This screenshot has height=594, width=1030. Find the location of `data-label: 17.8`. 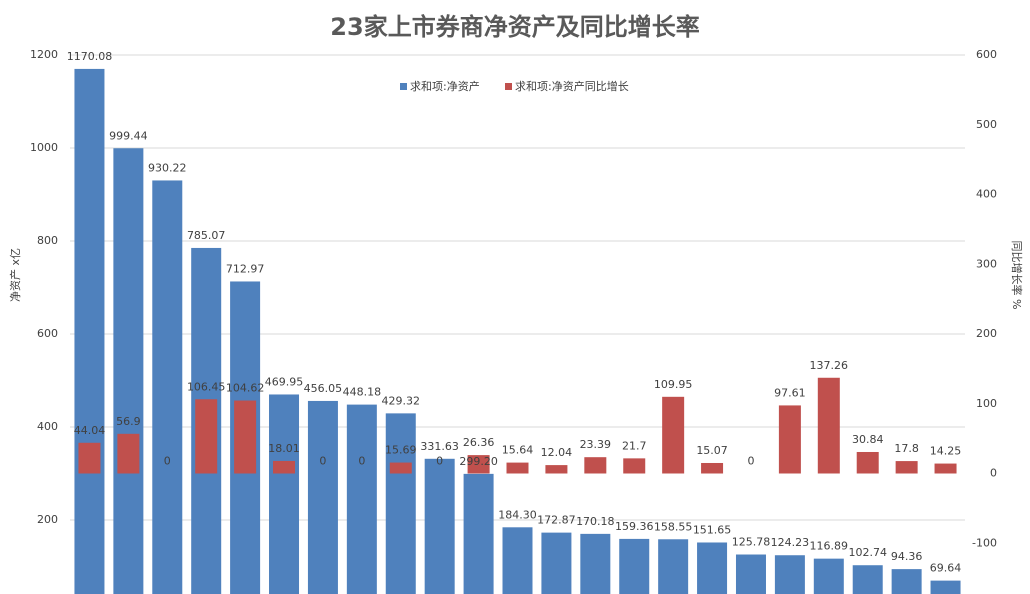

data-label: 17.8 is located at coordinates (906, 448).